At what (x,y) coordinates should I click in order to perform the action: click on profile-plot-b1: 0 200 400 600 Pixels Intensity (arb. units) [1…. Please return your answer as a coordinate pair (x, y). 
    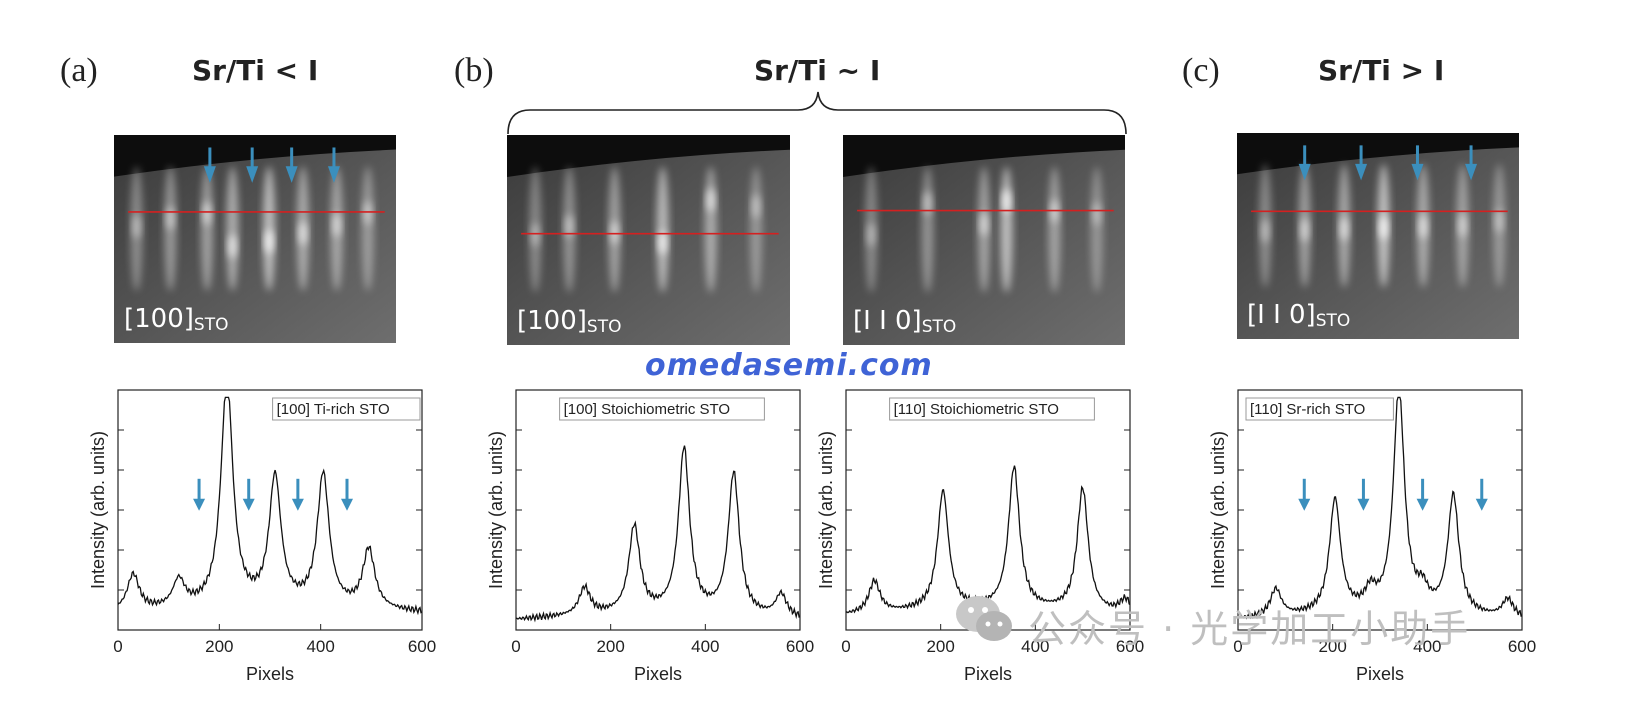
    Looking at the image, I should click on (648, 538).